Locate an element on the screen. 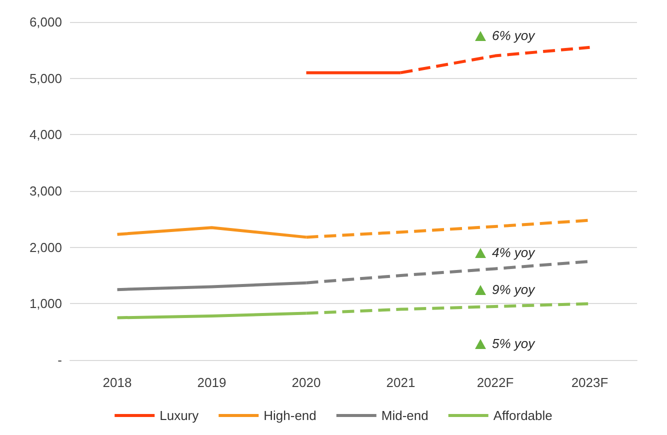  y-tick-label: 3,000 is located at coordinates (45, 191).